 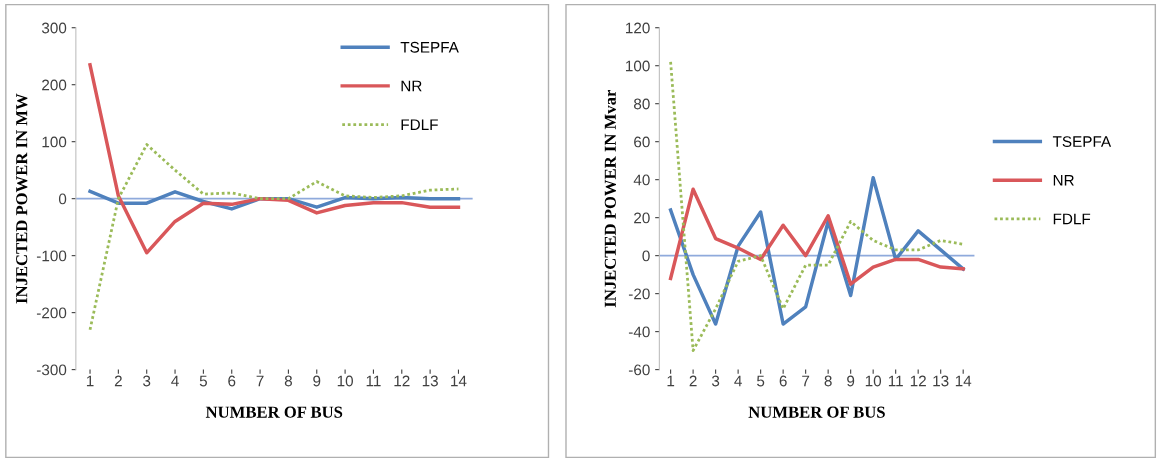 What do you see at coordinates (639, 332) in the screenshot?
I see `y-tick-label: -40` at bounding box center [639, 332].